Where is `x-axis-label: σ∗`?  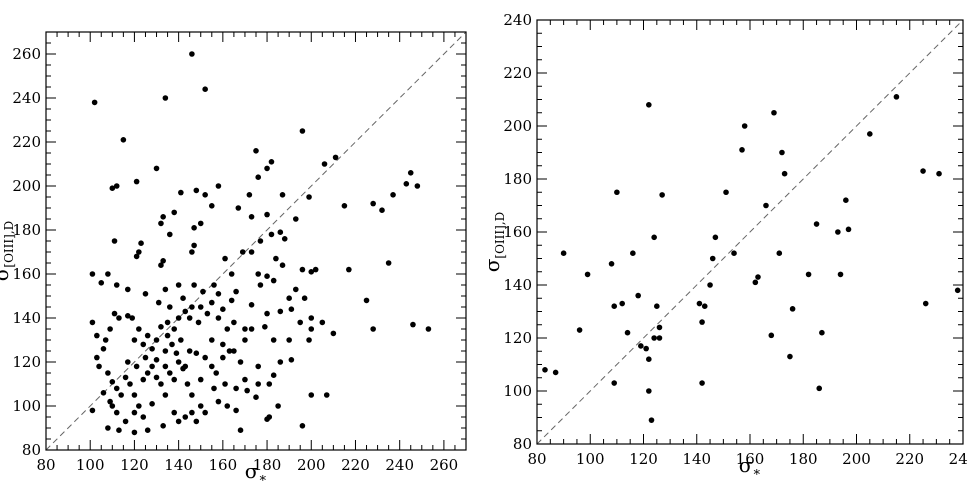
x-axis-label: σ∗ is located at coordinates (750, 466).